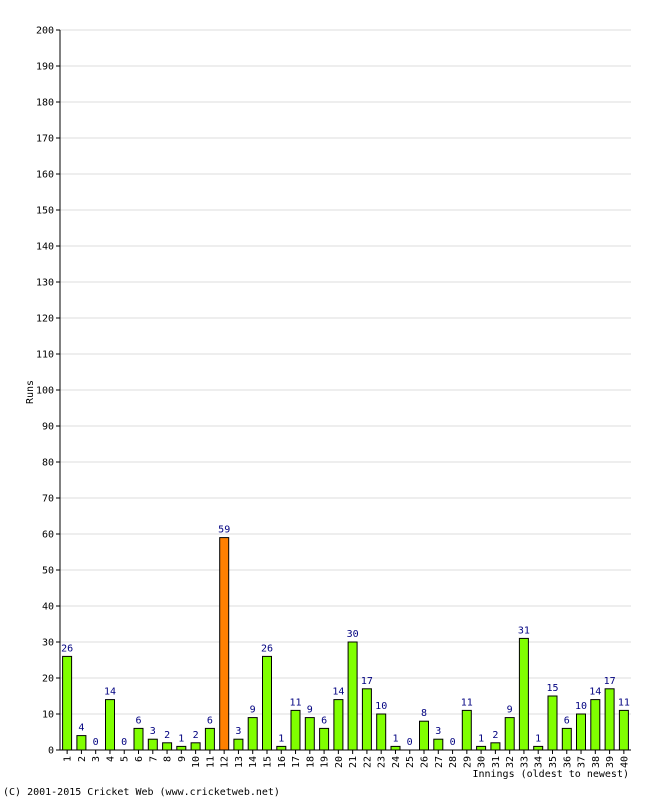  I want to click on y-tick-label: 40, so click(48, 607).